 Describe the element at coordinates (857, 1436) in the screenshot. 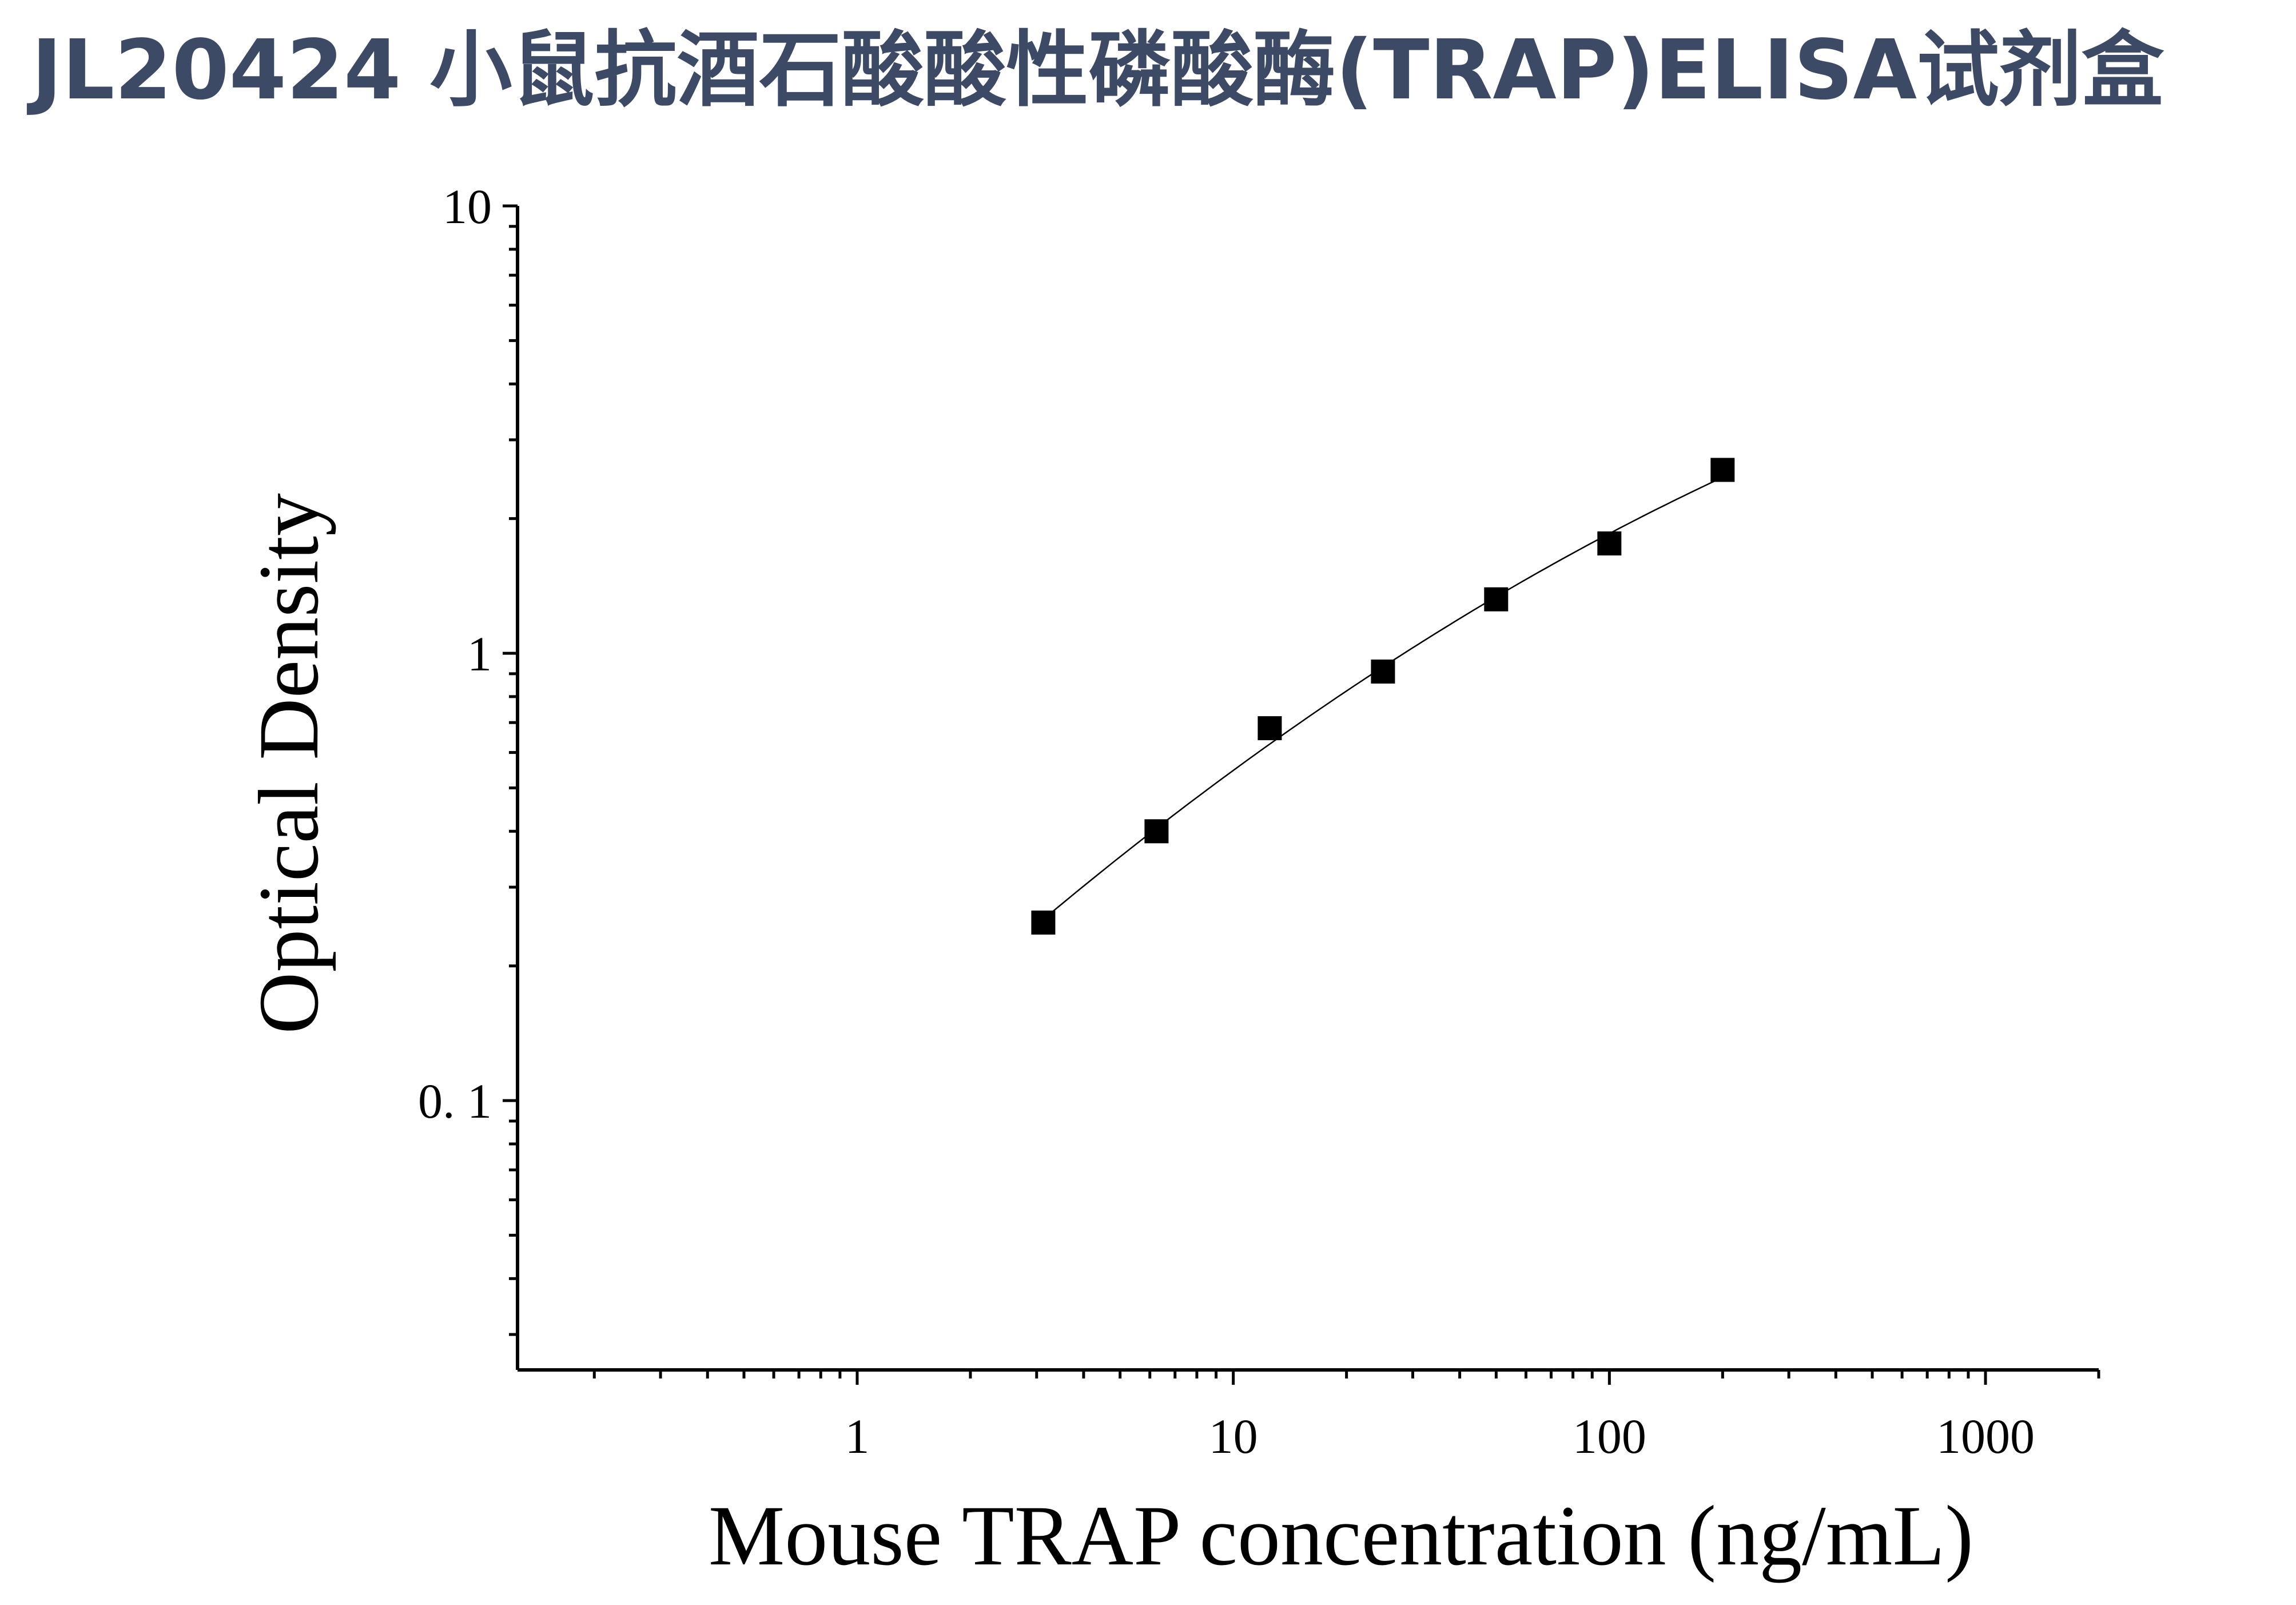

I see `x-tick-label: 1` at that location.